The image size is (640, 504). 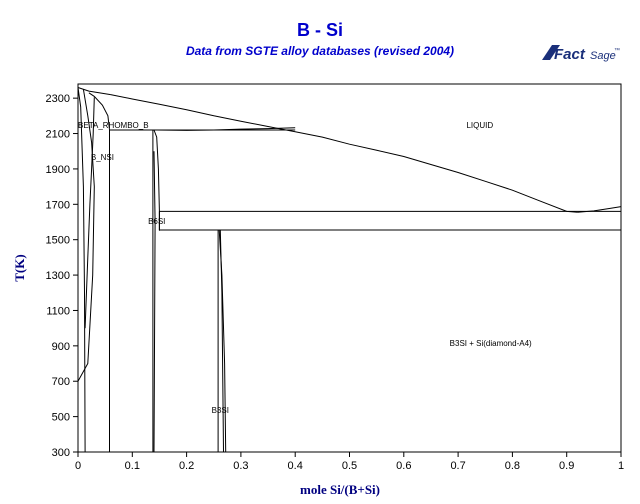 What do you see at coordinates (132, 466) in the screenshot?
I see `x-tick-label: 0.1` at bounding box center [132, 466].